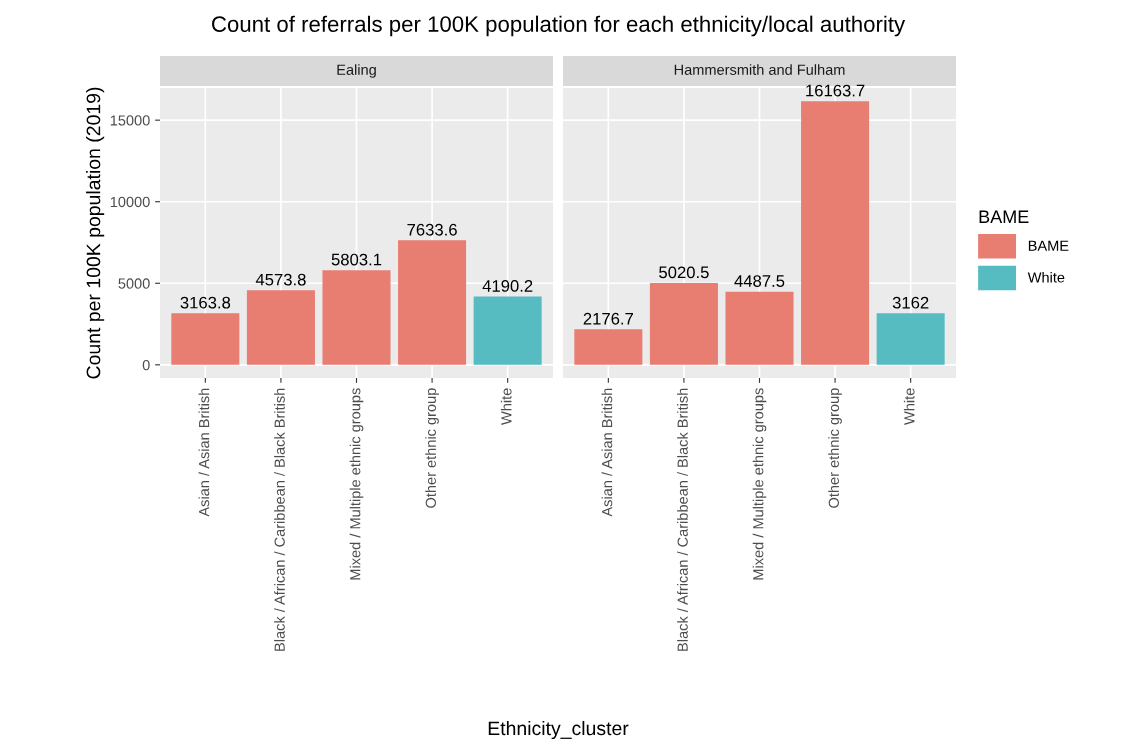  I want to click on legend-label: White, so click(1046, 277).